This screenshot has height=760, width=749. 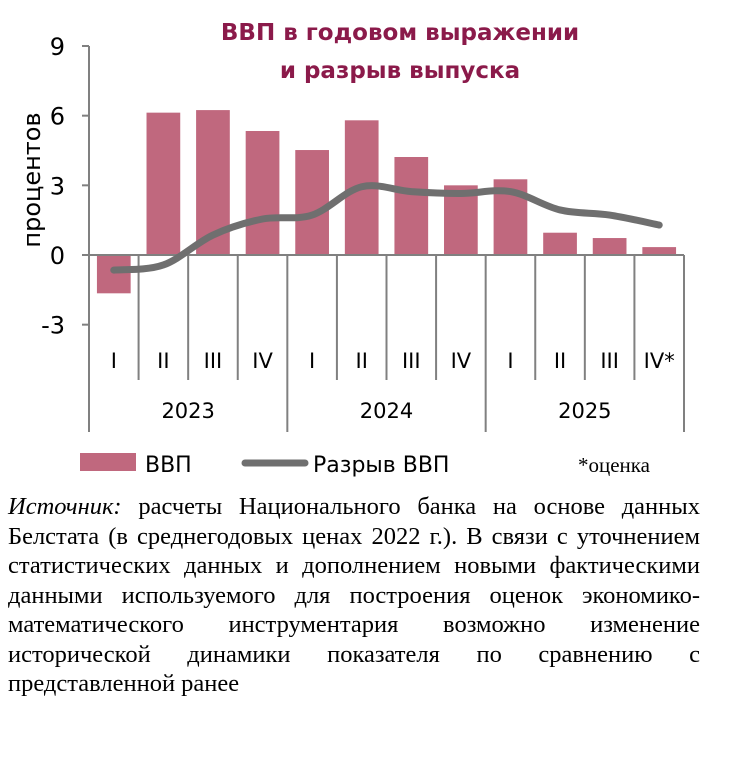 I want to click on y-tick-label: 3, so click(x=57, y=186).